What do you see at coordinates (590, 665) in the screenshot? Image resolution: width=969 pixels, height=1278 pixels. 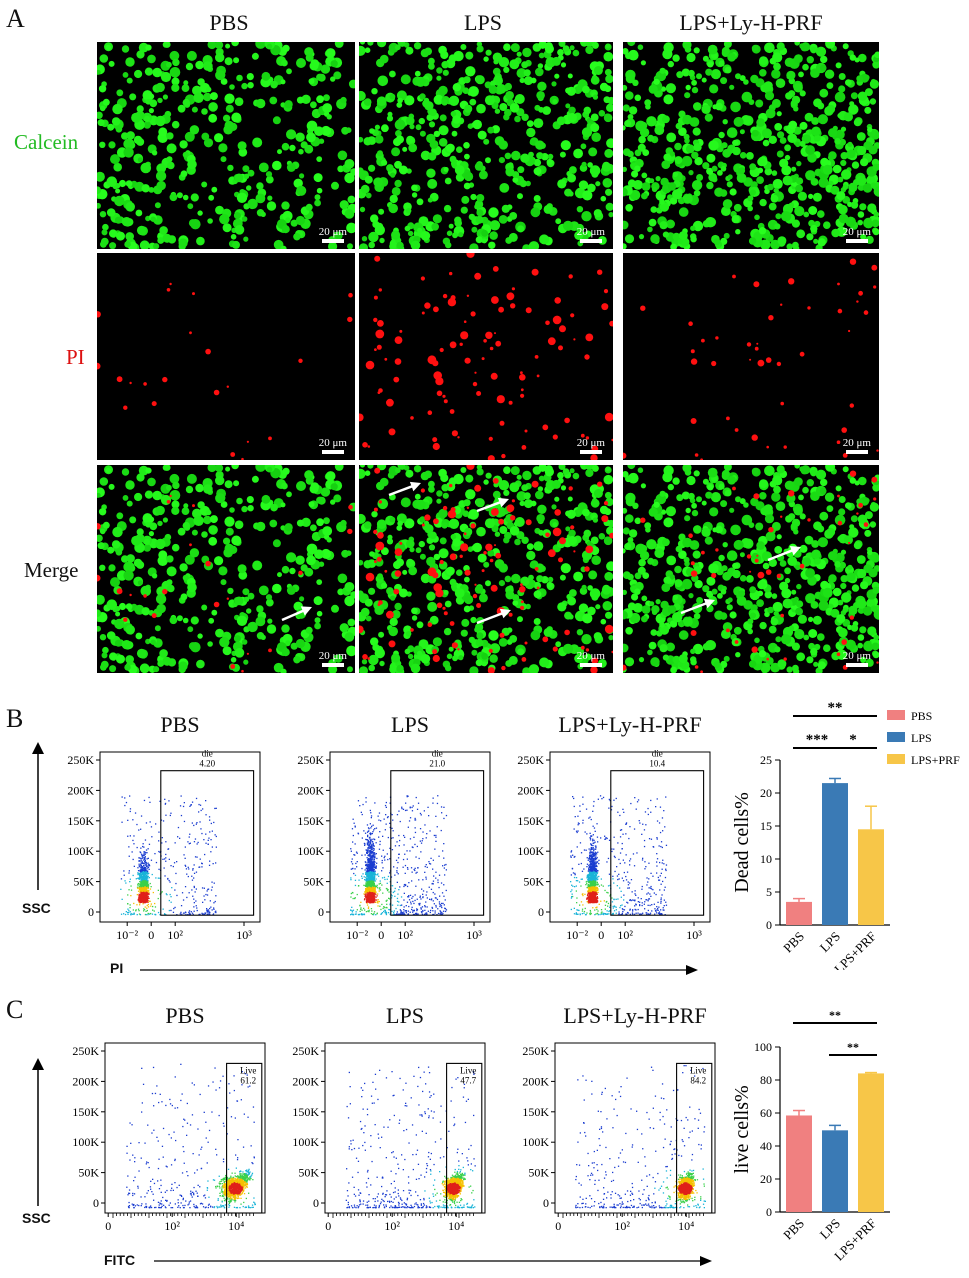 I see `scale-bar-line` at bounding box center [590, 665].